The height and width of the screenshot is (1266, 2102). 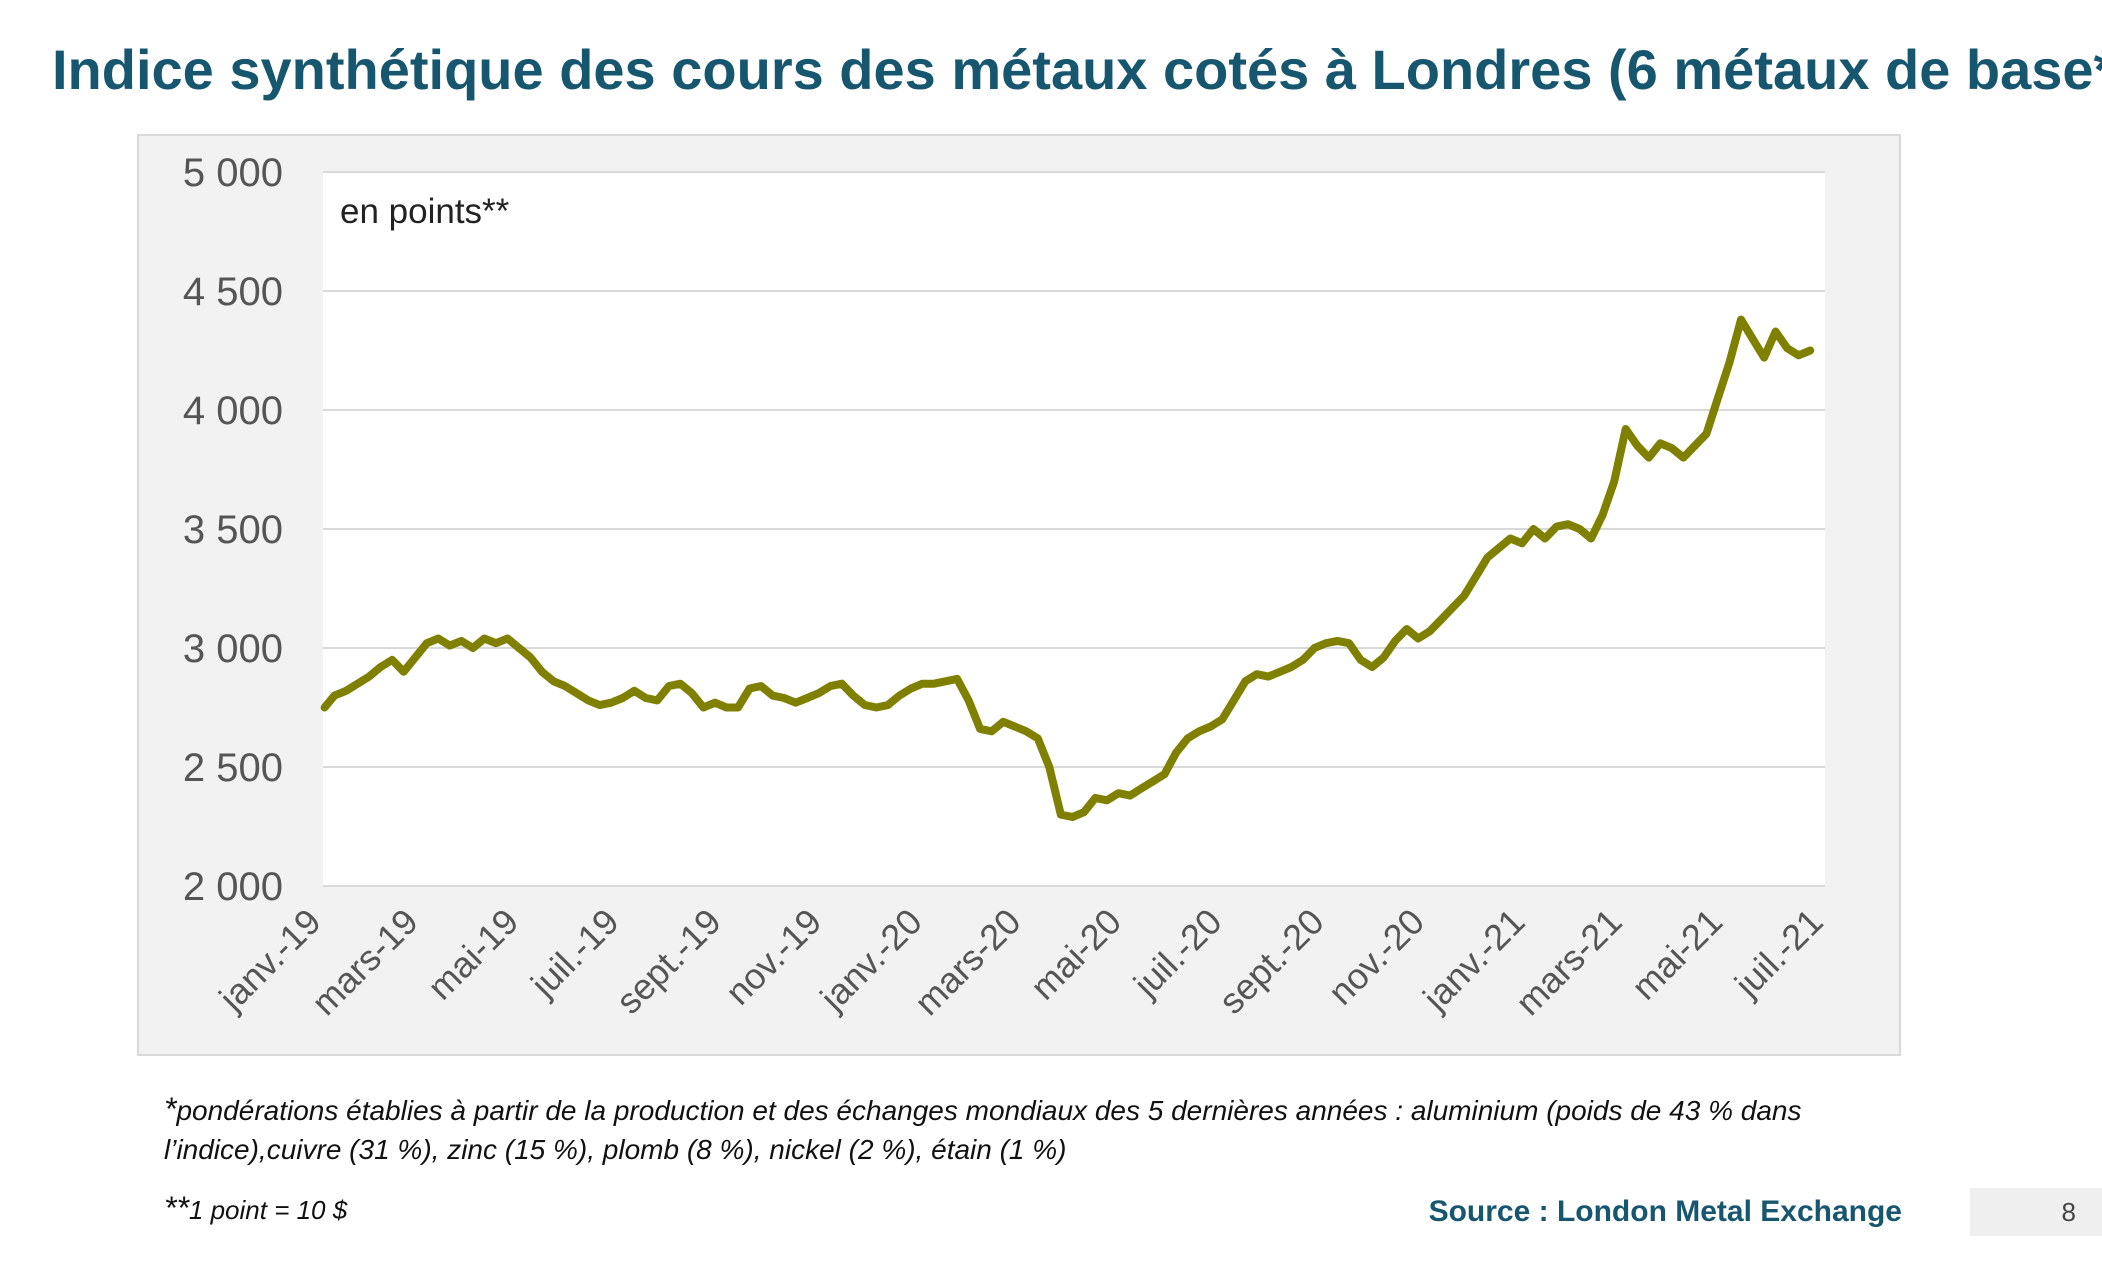 I want to click on y-tick-label: 2 000, so click(x=233, y=887).